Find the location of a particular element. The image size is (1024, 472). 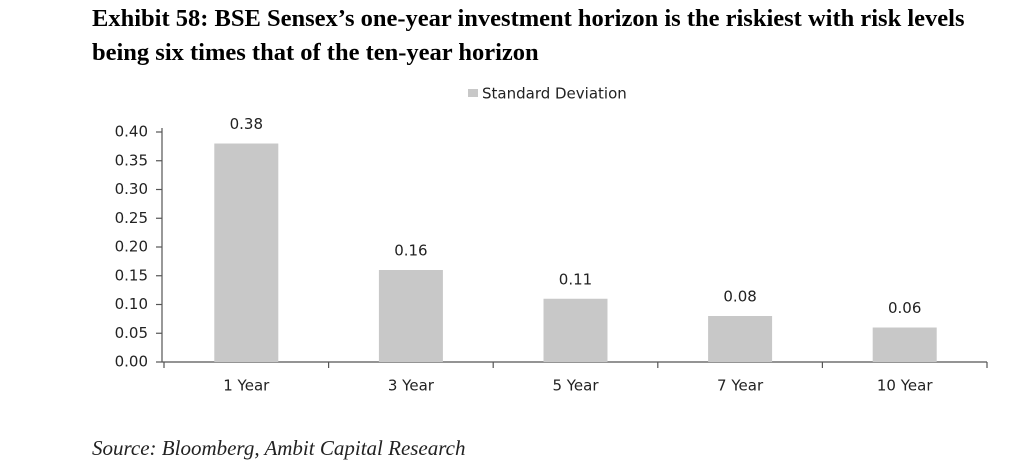

y-tick-label: 0.25 is located at coordinates (131, 218).